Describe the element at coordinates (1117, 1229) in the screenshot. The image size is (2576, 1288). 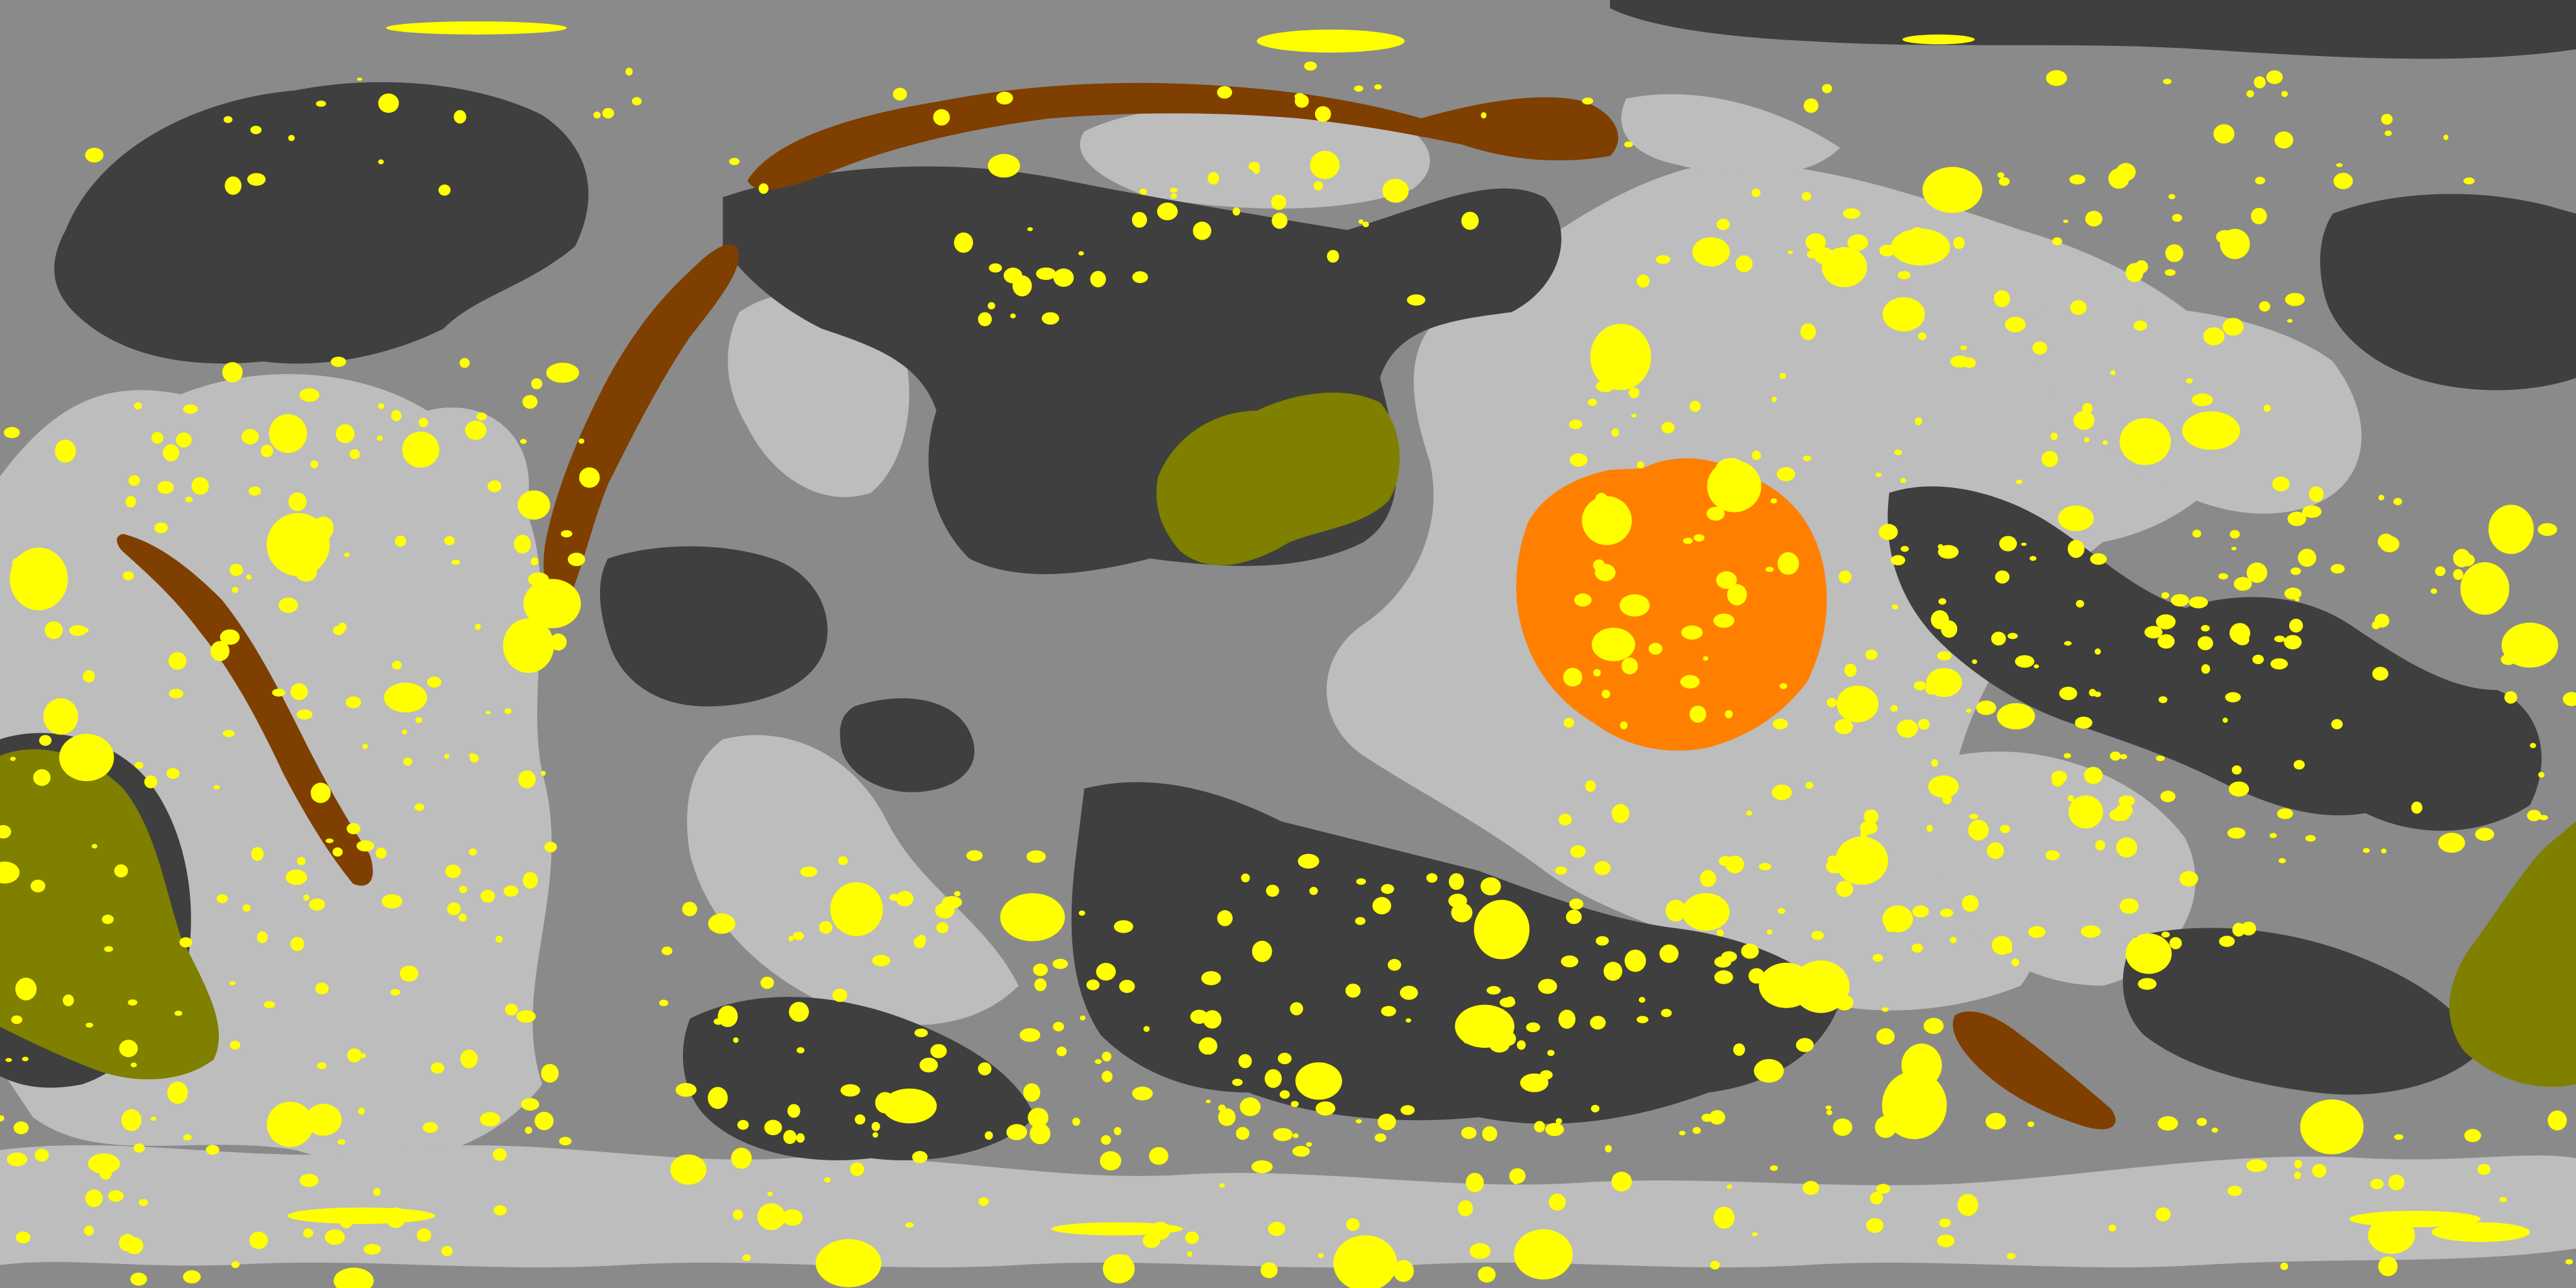
I see `crater-strip` at that location.